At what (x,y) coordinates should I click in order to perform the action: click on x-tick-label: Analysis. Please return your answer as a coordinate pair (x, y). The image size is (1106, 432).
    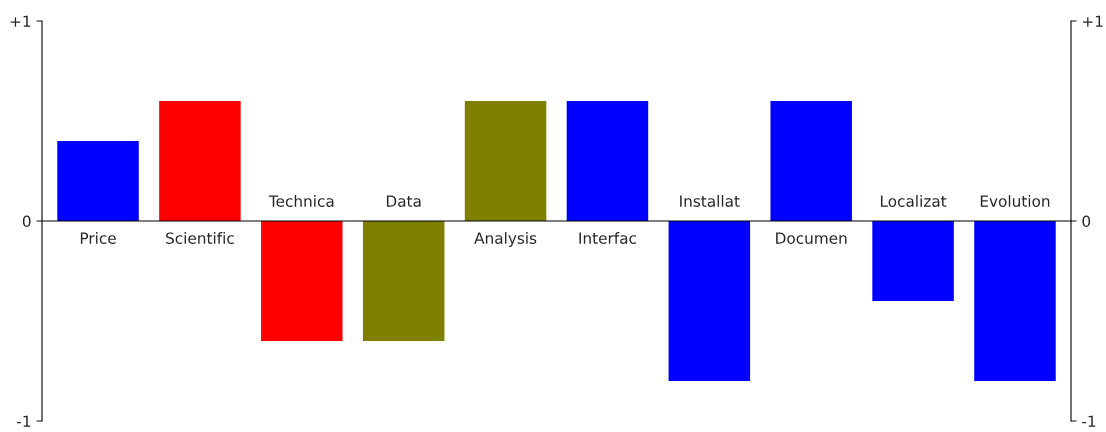
    Looking at the image, I should click on (505, 239).